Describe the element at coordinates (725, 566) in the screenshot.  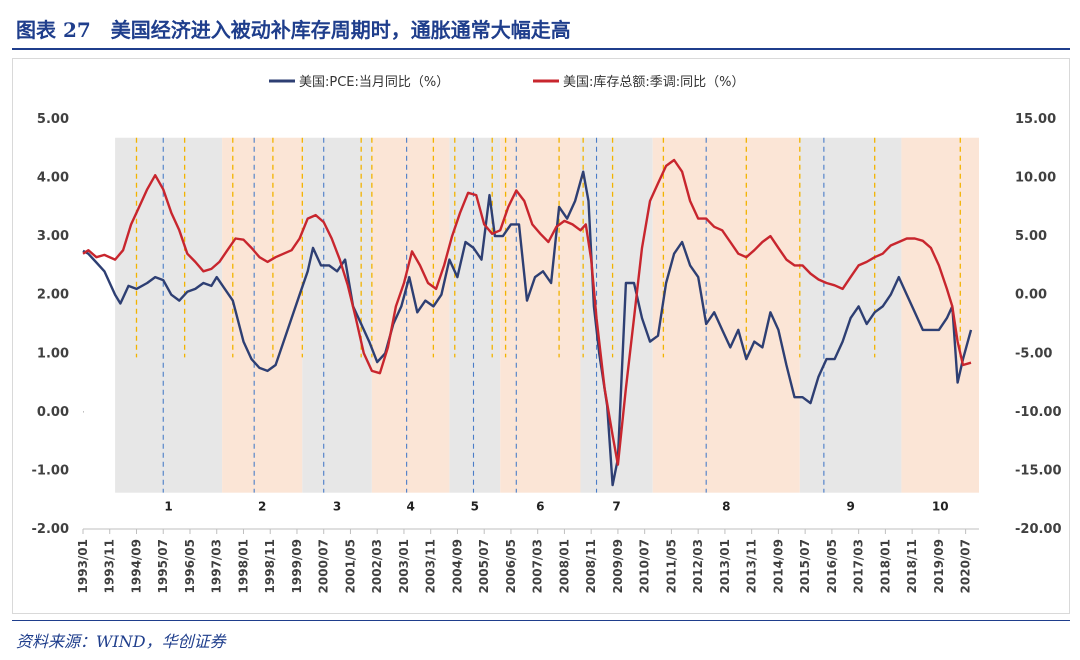
I see `x-tick-label: 2013/01` at that location.